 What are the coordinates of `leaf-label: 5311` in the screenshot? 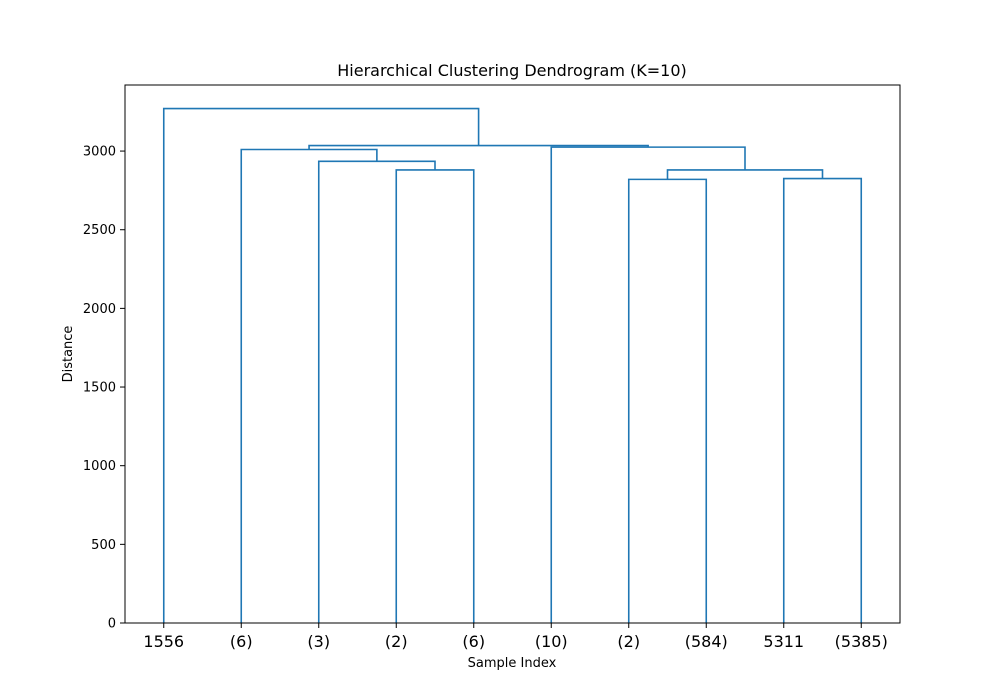 It's located at (783, 641).